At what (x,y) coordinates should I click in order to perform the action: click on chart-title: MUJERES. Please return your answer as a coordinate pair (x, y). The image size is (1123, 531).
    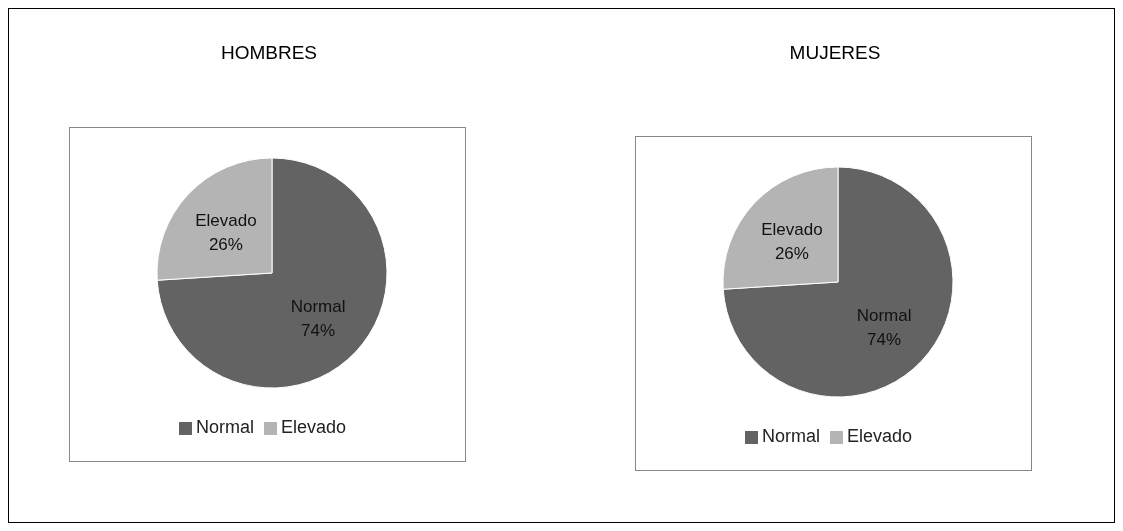
    Looking at the image, I should click on (835, 53).